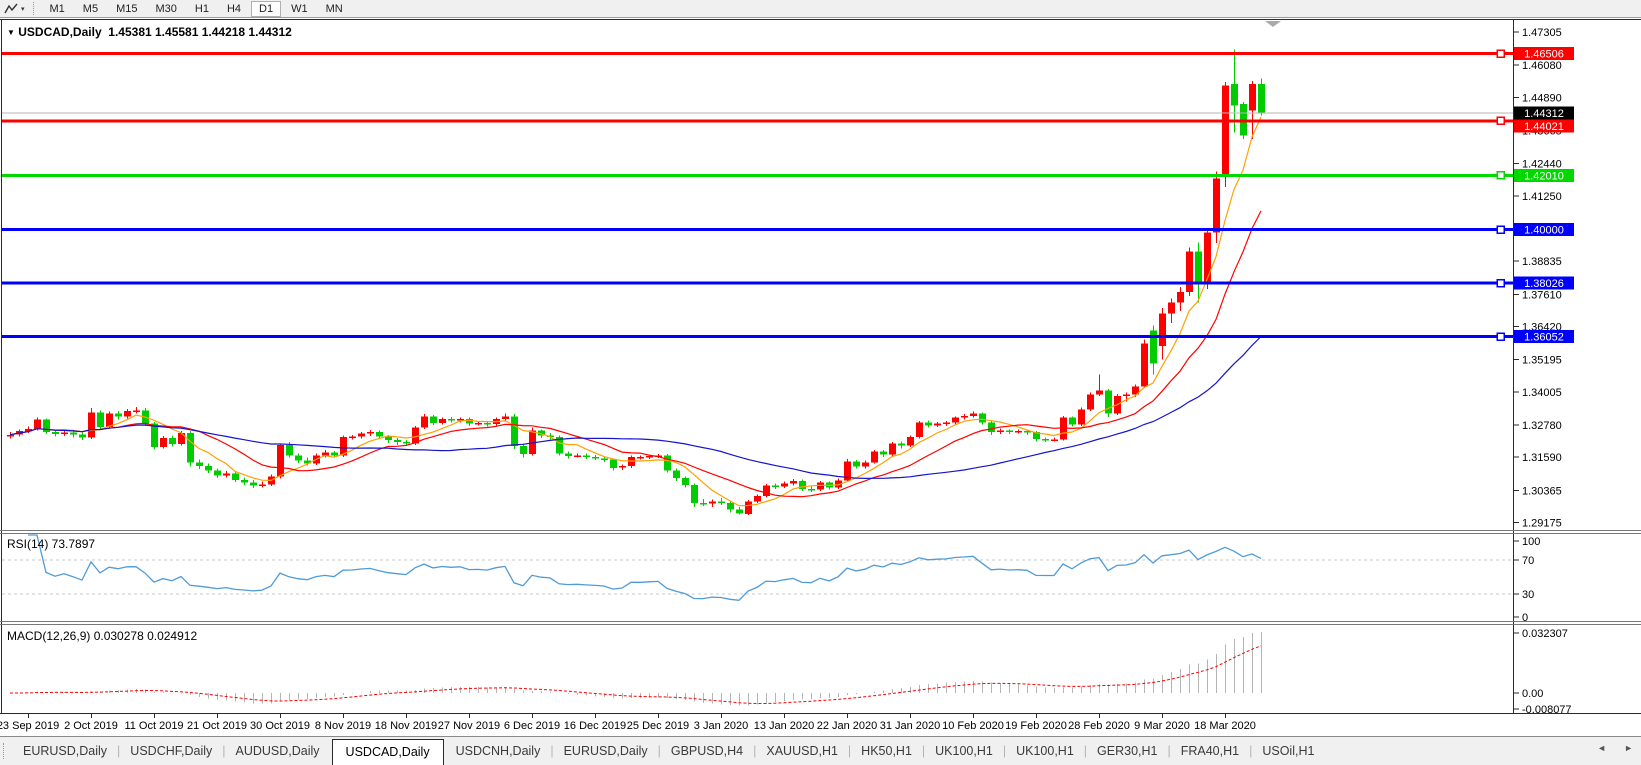  Describe the element at coordinates (1273, 24) in the screenshot. I see `chart-shift-marker-icon` at that location.